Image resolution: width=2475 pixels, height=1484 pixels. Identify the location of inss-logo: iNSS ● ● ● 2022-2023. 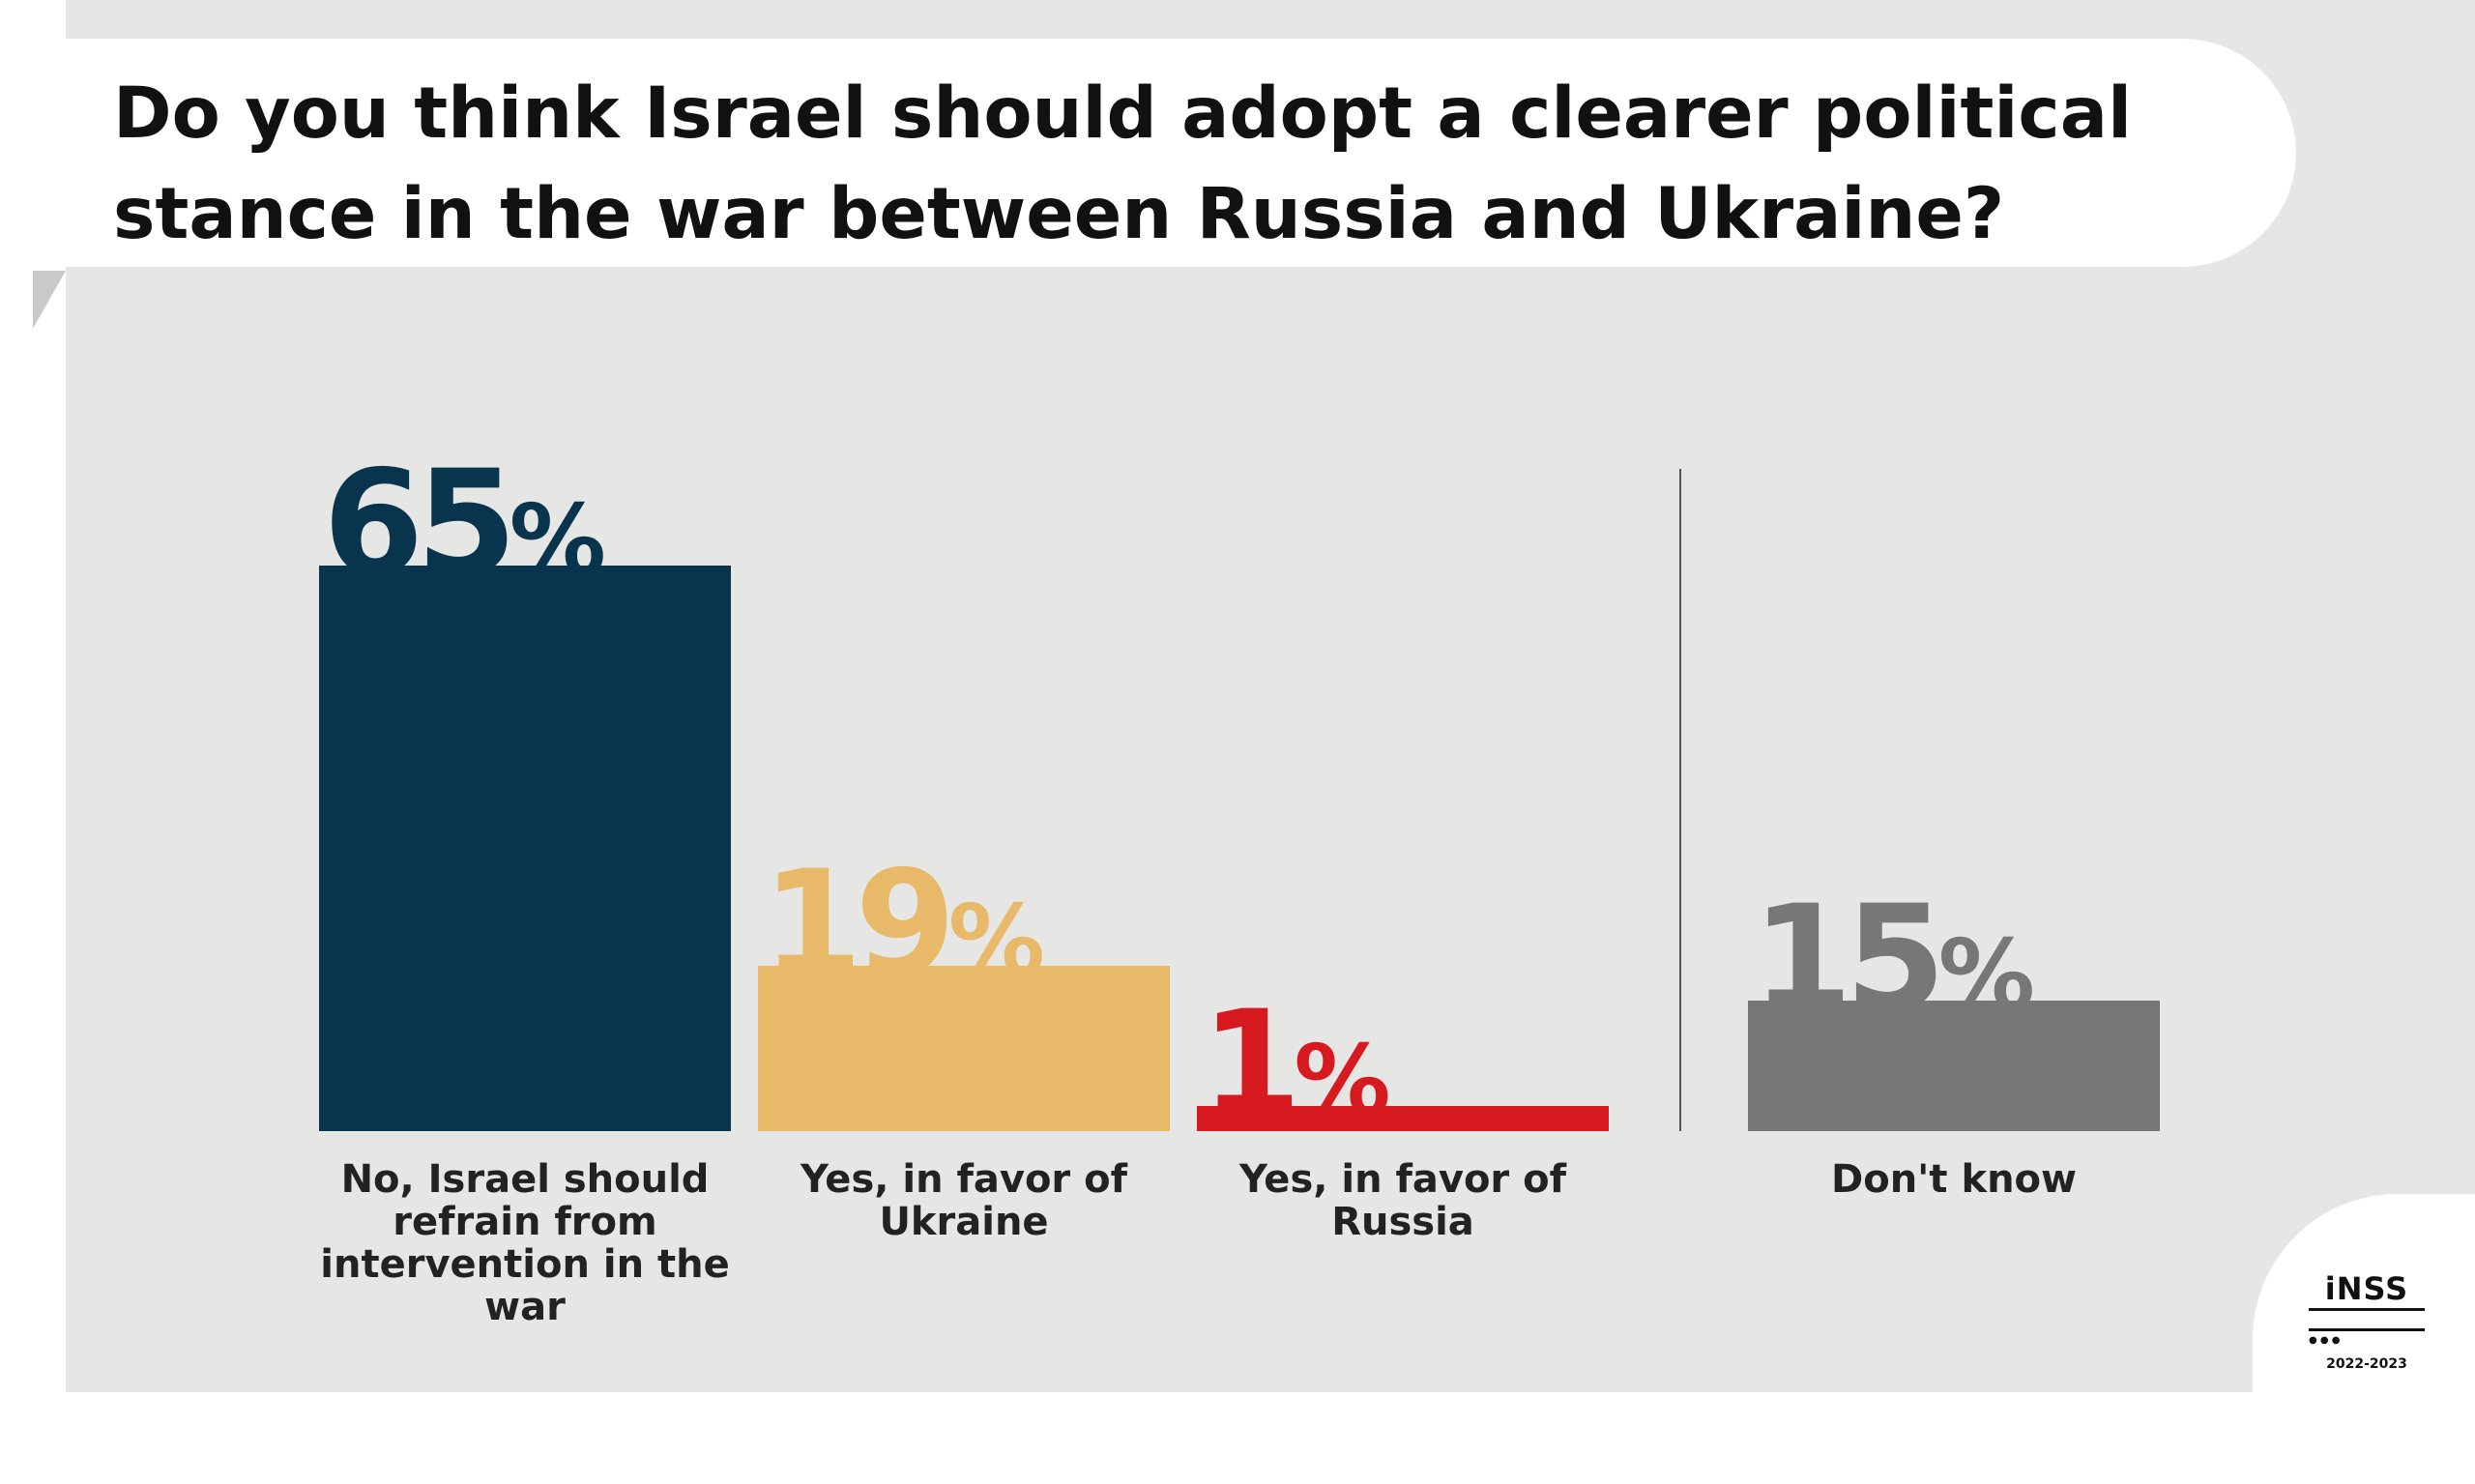
(2366, 1322).